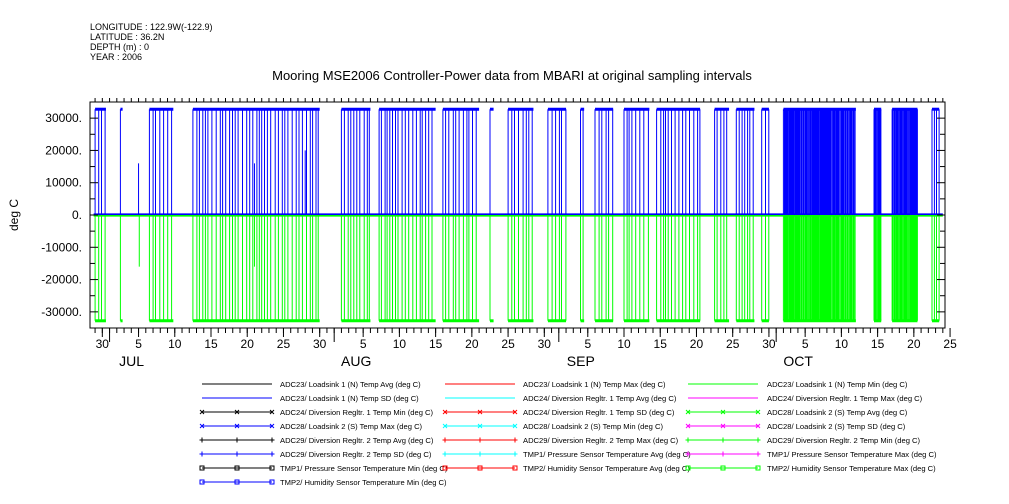  I want to click on x-tick-label: 5, so click(805, 344).